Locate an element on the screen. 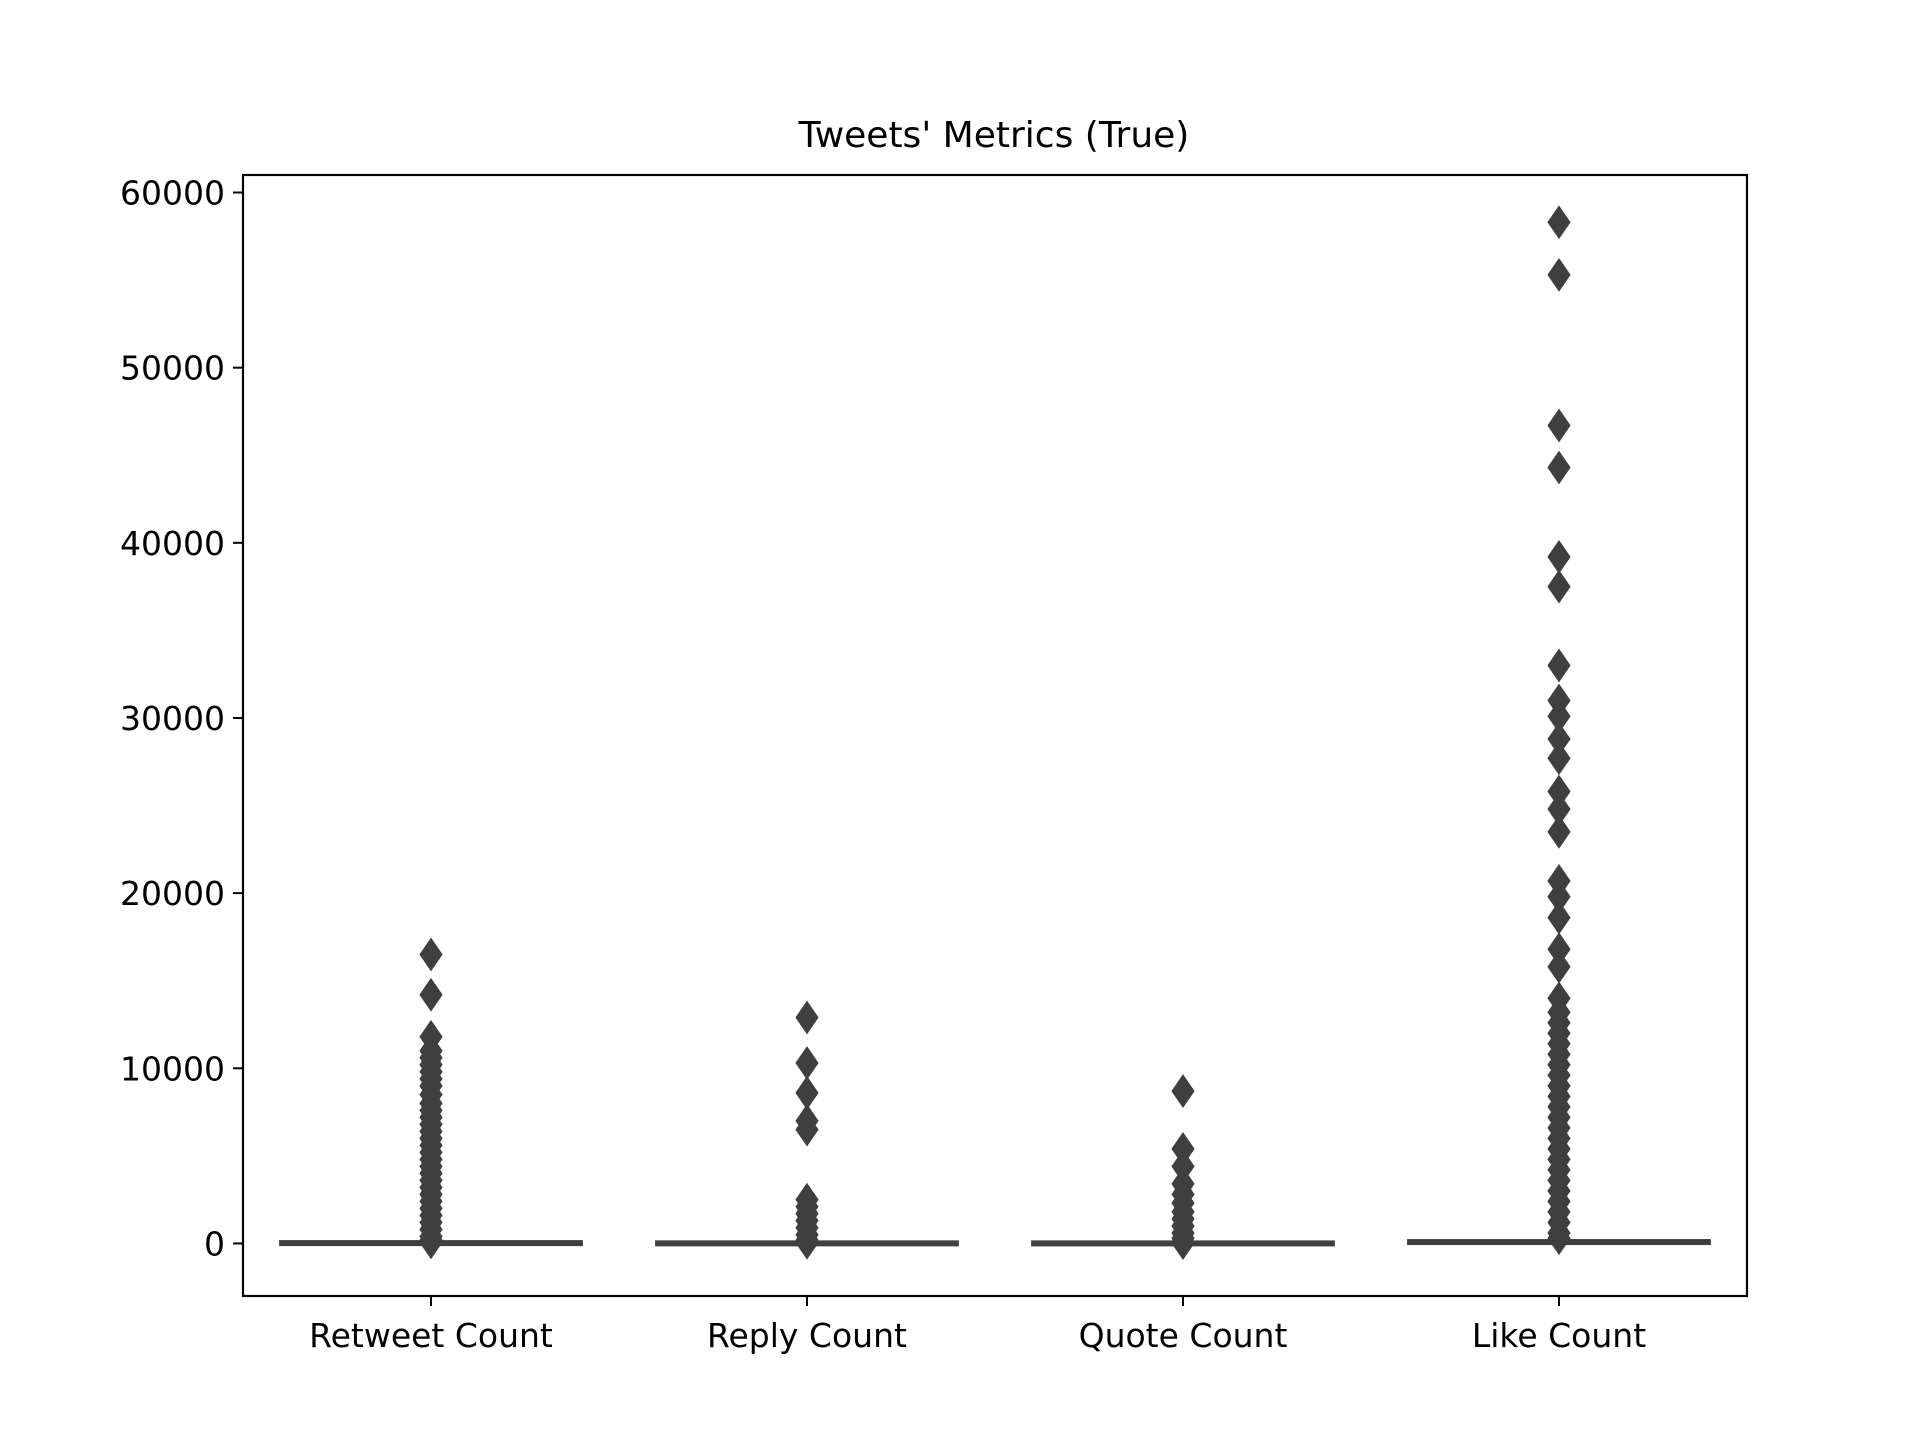 This screenshot has width=1920, height=1440. y-tick-label: 0 is located at coordinates (214, 1243).